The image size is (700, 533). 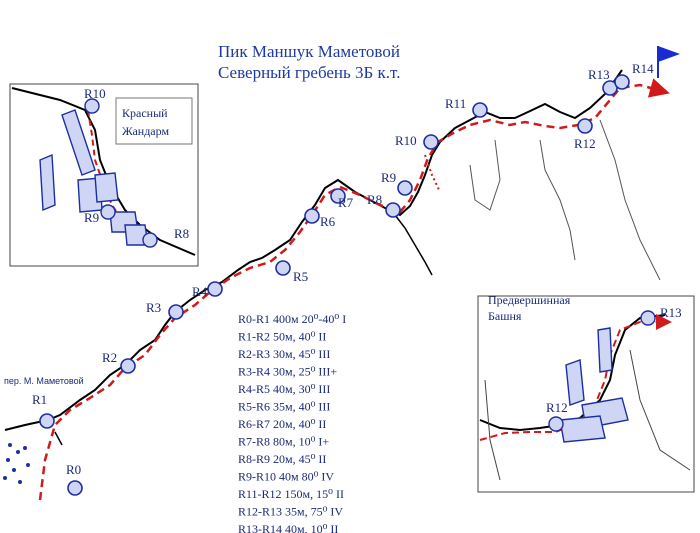 I want to click on inset-left-title-1: Красный, so click(x=145, y=113).